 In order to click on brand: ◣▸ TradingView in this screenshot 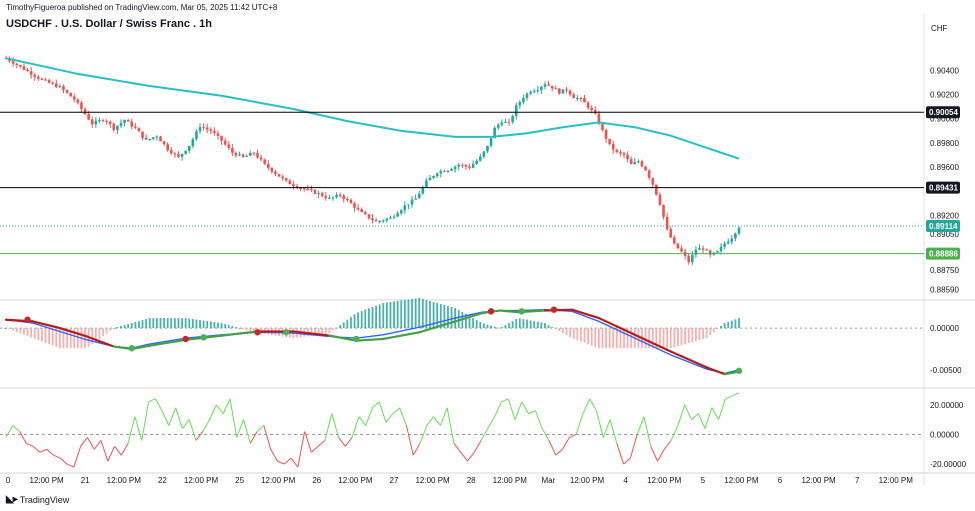, I will do `click(37, 499)`.